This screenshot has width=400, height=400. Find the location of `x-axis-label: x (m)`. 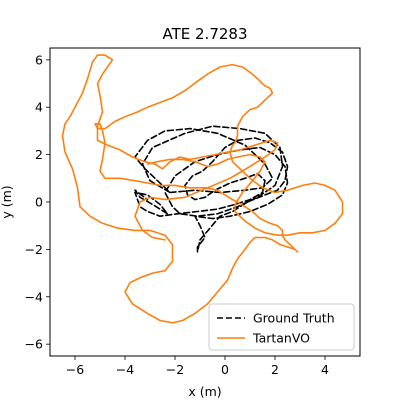

x-axis-label: x (m) is located at coordinates (204, 391).